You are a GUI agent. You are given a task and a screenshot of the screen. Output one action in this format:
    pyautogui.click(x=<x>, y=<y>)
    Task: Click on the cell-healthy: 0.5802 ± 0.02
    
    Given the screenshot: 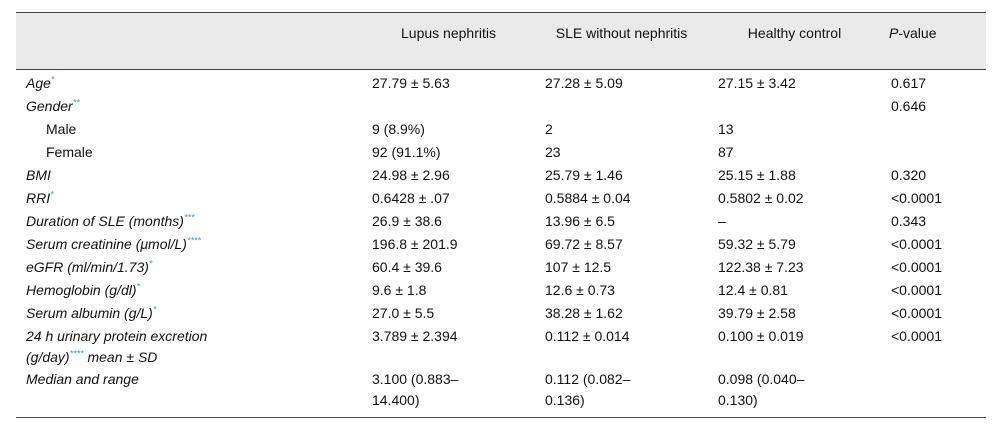 What is the action you would take?
    pyautogui.click(x=761, y=198)
    